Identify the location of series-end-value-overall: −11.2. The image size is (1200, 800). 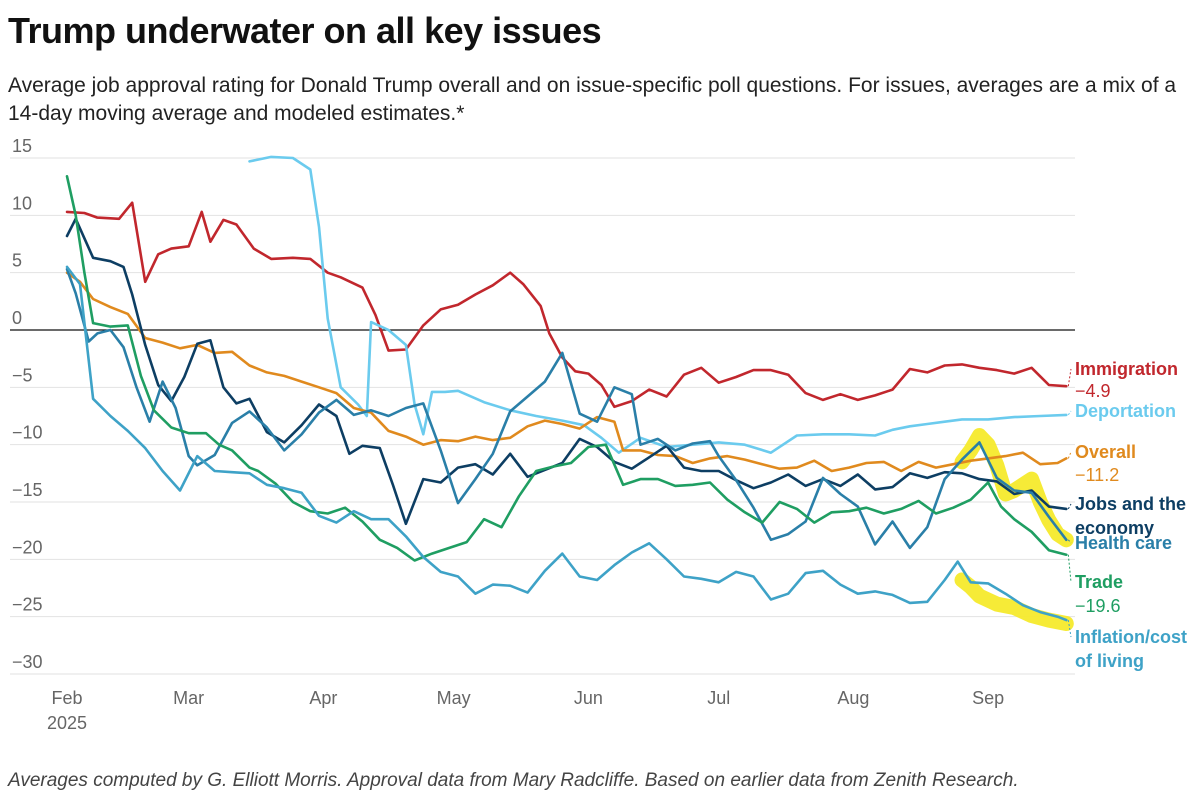
(1097, 475).